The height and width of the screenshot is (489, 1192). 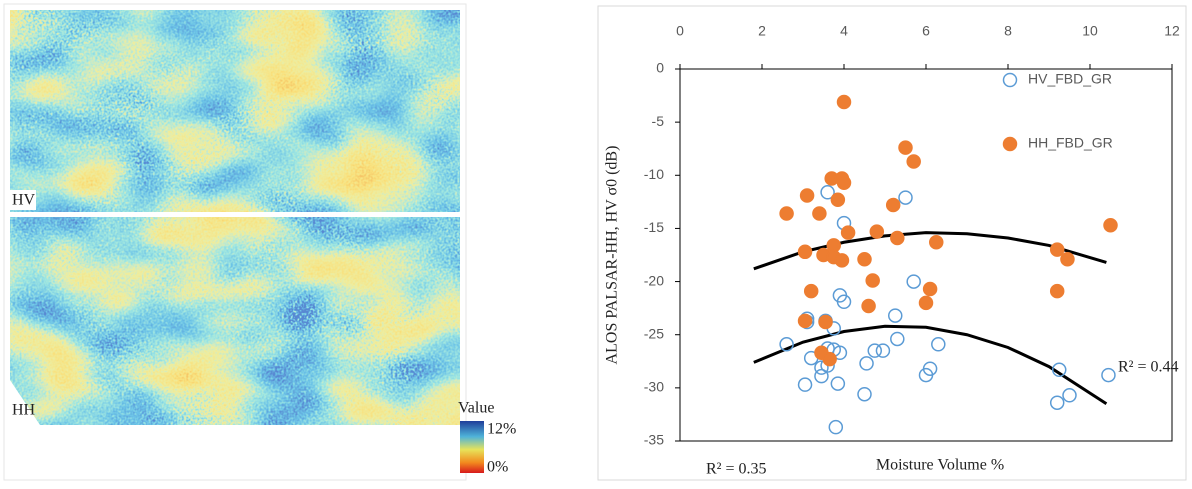 What do you see at coordinates (926, 31) in the screenshot?
I see `x-tick-label: 6` at bounding box center [926, 31].